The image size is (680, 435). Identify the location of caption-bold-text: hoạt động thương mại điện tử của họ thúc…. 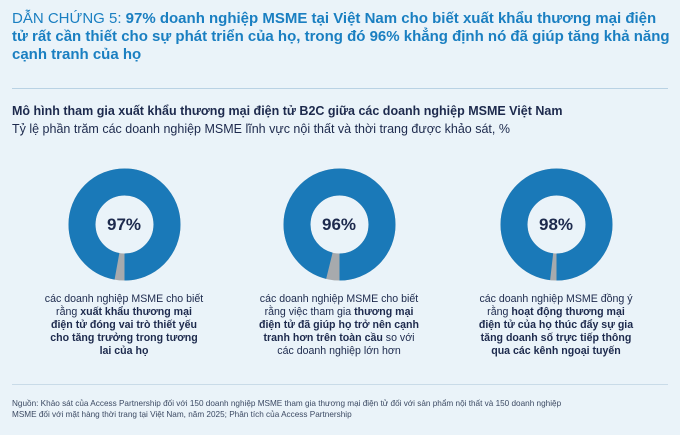
(556, 331).